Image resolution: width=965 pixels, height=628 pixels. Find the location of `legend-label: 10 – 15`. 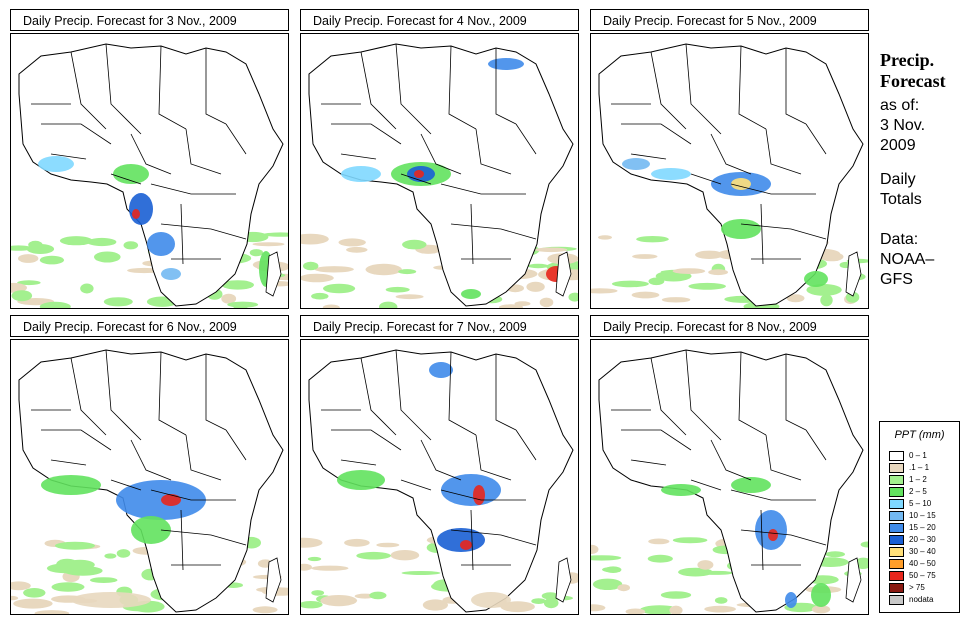

legend-label: 10 – 15 is located at coordinates (922, 515).